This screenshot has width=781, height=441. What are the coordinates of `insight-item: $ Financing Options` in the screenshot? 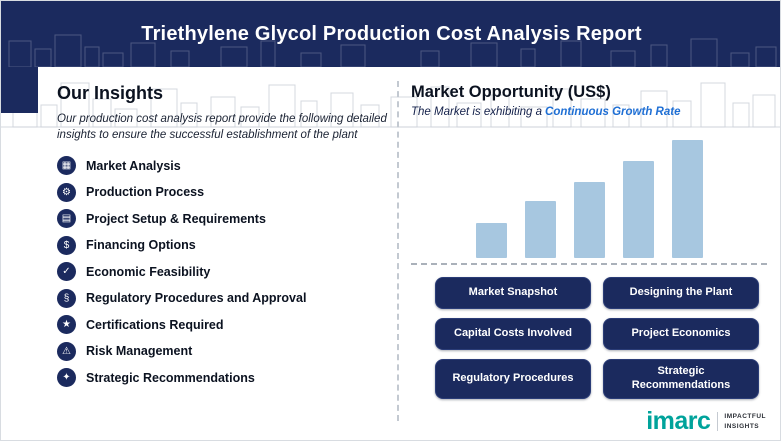 It's located at (223, 245).